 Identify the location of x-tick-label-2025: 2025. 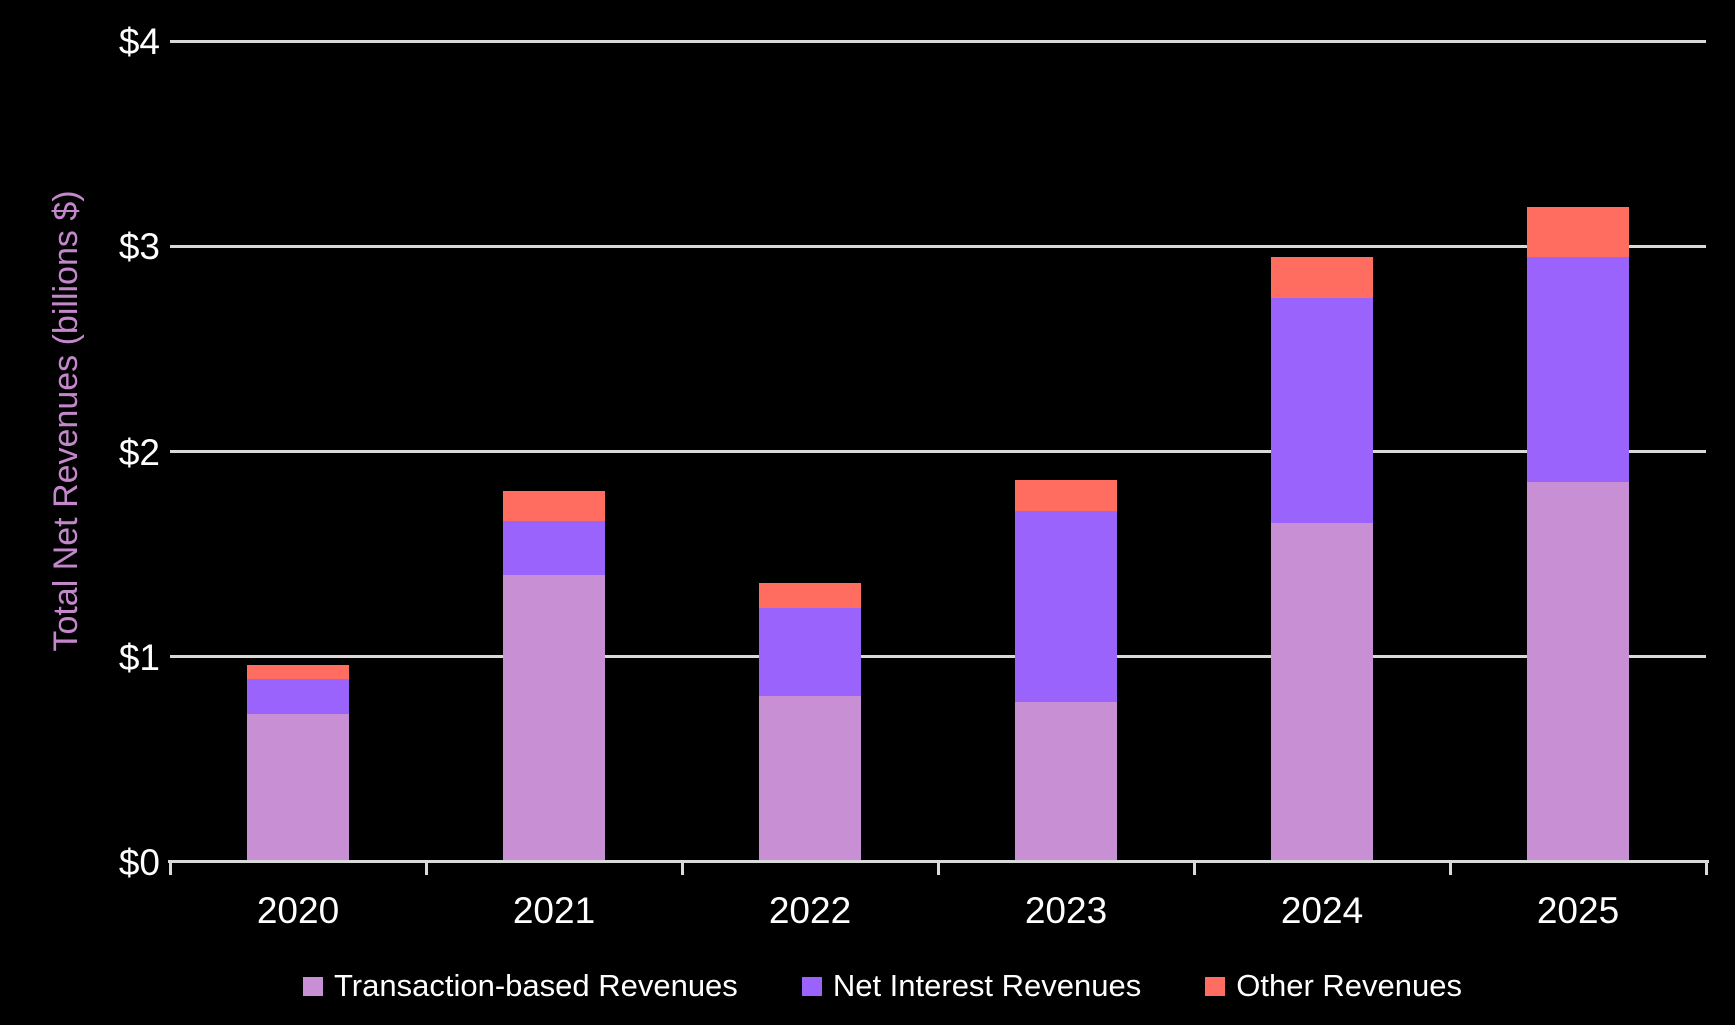
(1578, 910).